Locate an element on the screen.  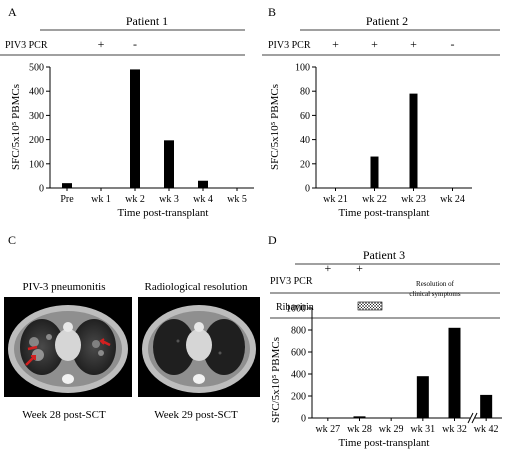
x-tick-label: wk 31 is located at coordinates (422, 429).